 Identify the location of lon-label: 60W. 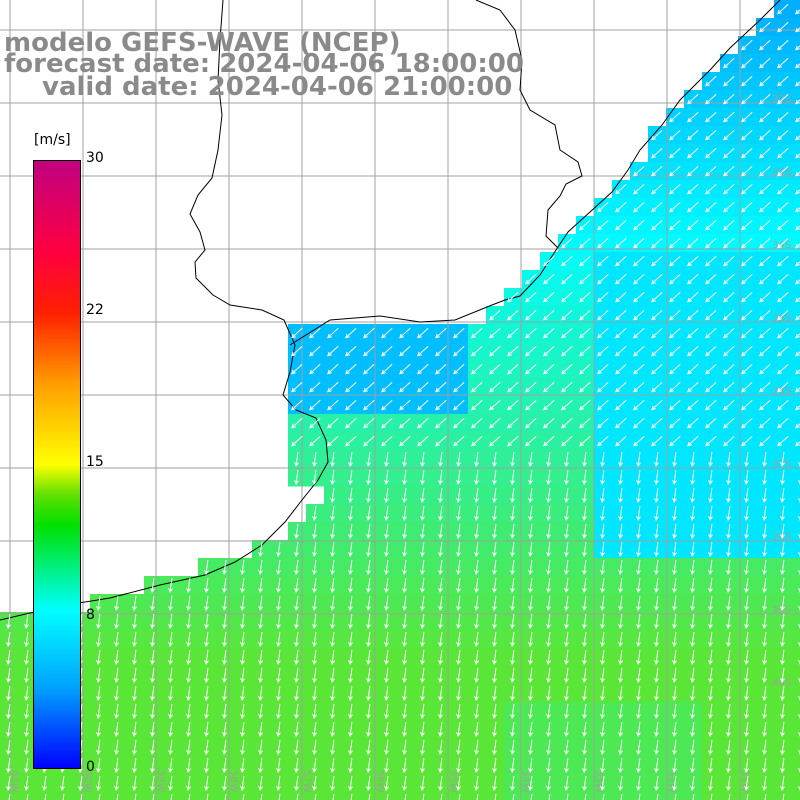
(87, 781).